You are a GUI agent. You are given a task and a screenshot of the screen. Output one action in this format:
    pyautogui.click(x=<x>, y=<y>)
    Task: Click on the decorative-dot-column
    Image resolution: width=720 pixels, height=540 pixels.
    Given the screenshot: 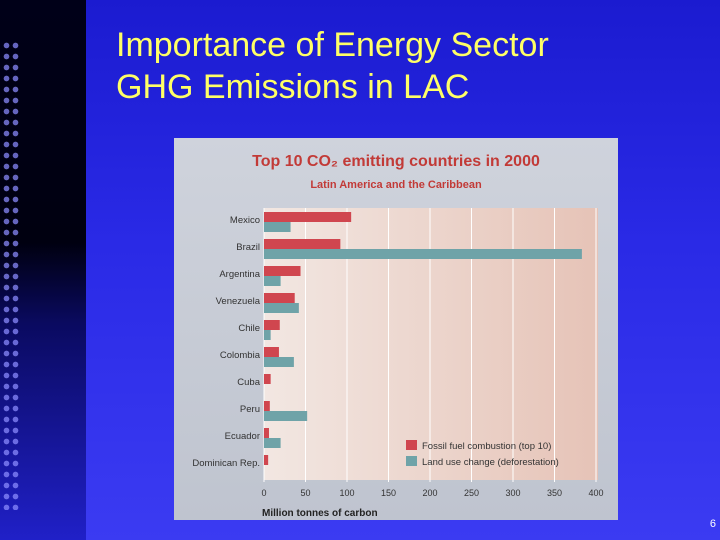 What is the action you would take?
    pyautogui.click(x=11, y=275)
    